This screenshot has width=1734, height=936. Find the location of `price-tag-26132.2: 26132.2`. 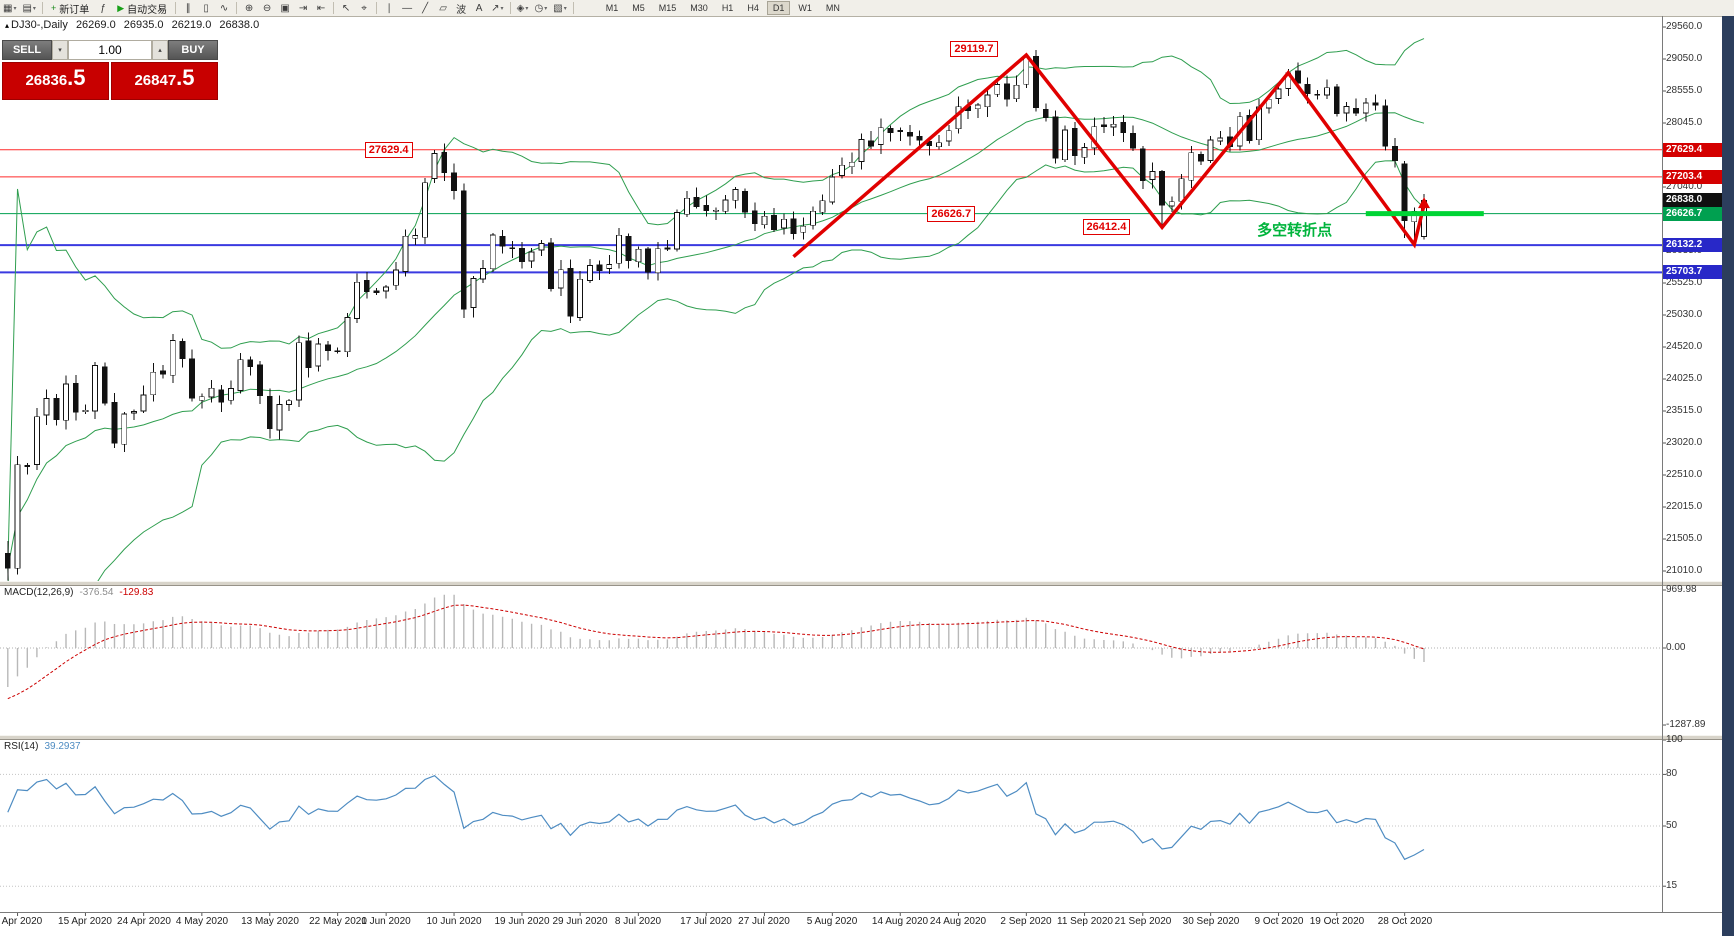

price-tag-26132.2: 26132.2 is located at coordinates (1692, 245).